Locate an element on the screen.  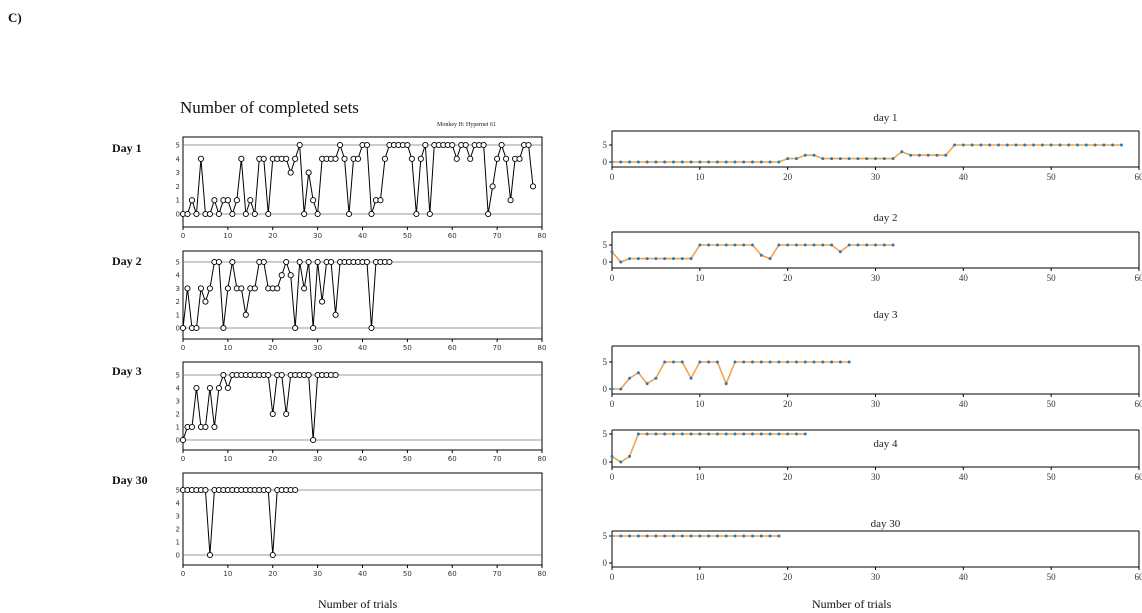
left-x-tick-label: 60 is located at coordinates (452, 348).